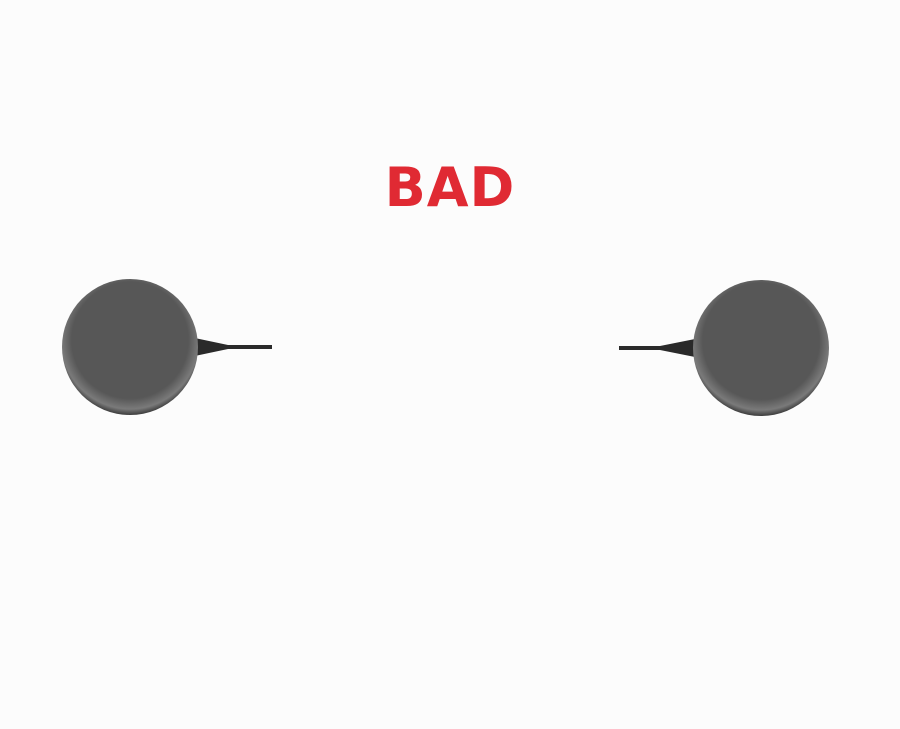 The width and height of the screenshot is (900, 729). What do you see at coordinates (130, 347) in the screenshot?
I see `left-ball` at bounding box center [130, 347].